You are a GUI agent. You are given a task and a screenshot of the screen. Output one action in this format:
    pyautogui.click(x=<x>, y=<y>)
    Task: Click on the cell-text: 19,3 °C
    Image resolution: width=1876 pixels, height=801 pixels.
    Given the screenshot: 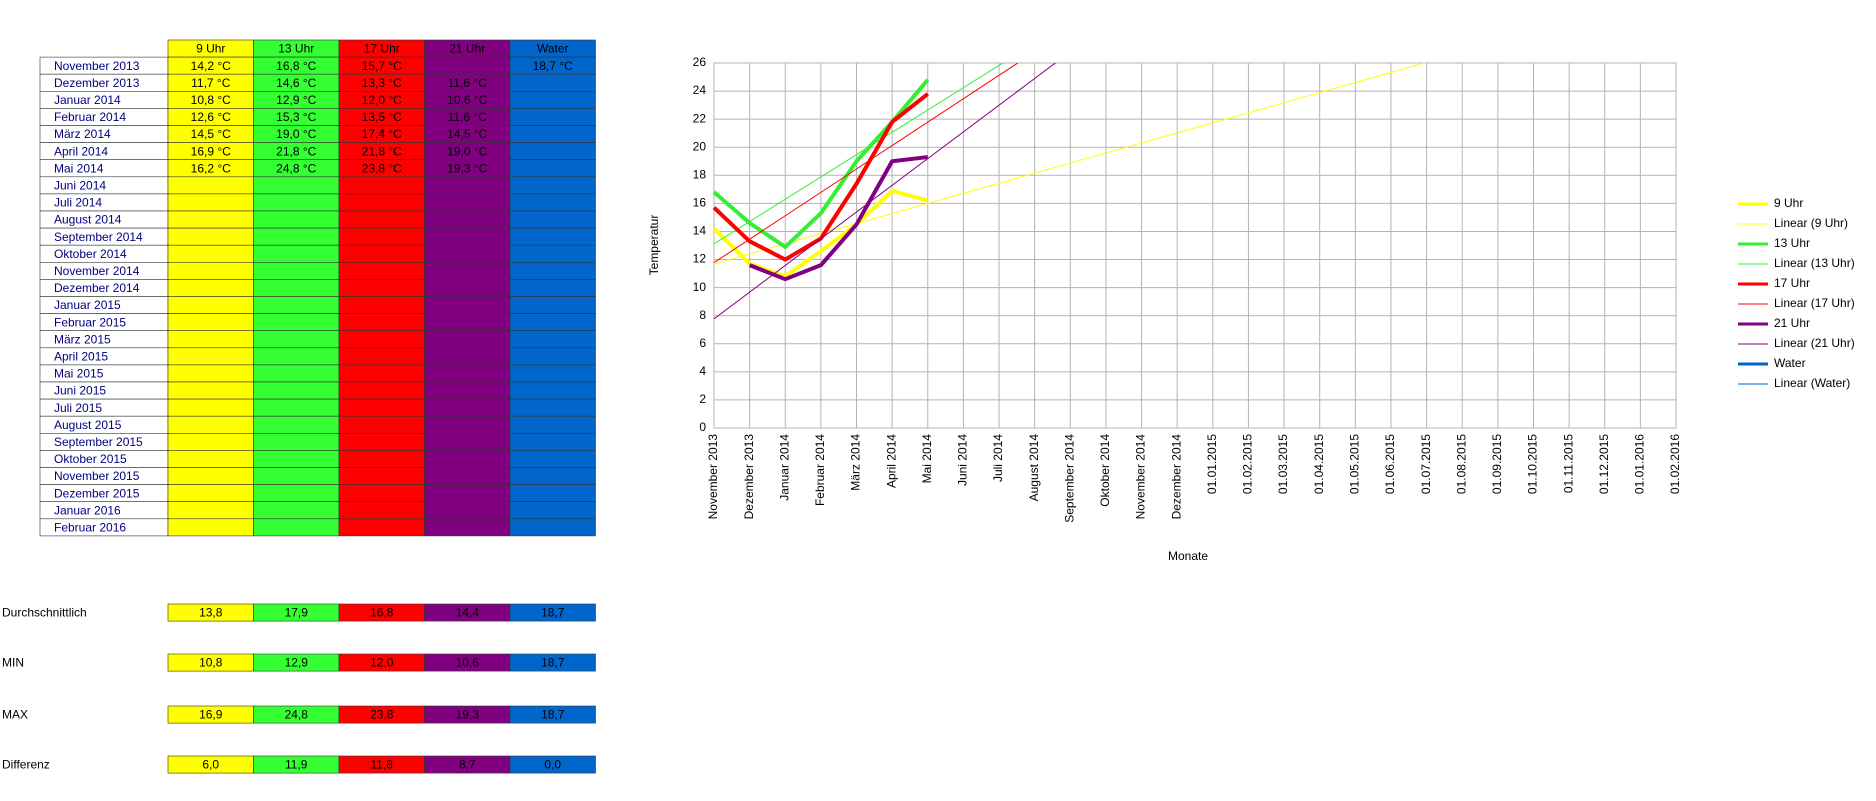 What is the action you would take?
    pyautogui.click(x=467, y=168)
    